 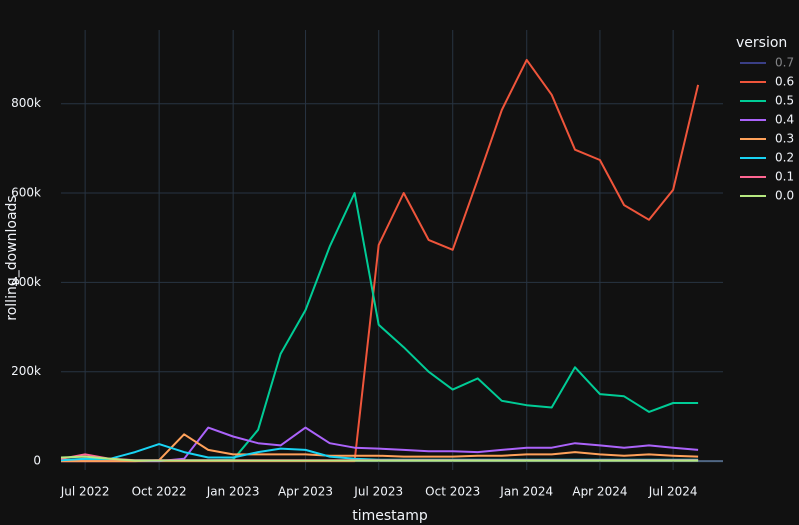 I want to click on x-tick-label: Oct 2022, so click(x=159, y=492).